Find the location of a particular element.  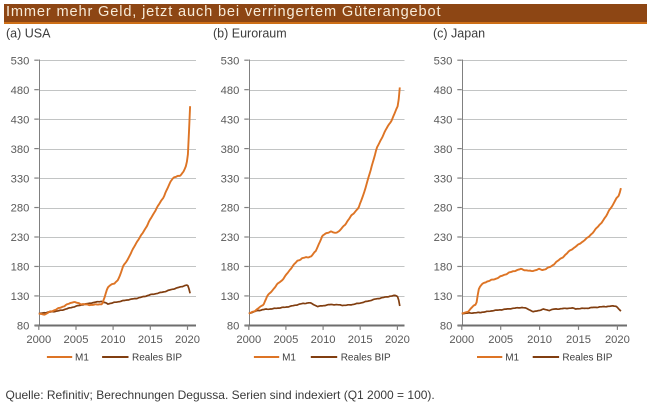

svg-text: (a) USA is located at coordinates (28, 33).